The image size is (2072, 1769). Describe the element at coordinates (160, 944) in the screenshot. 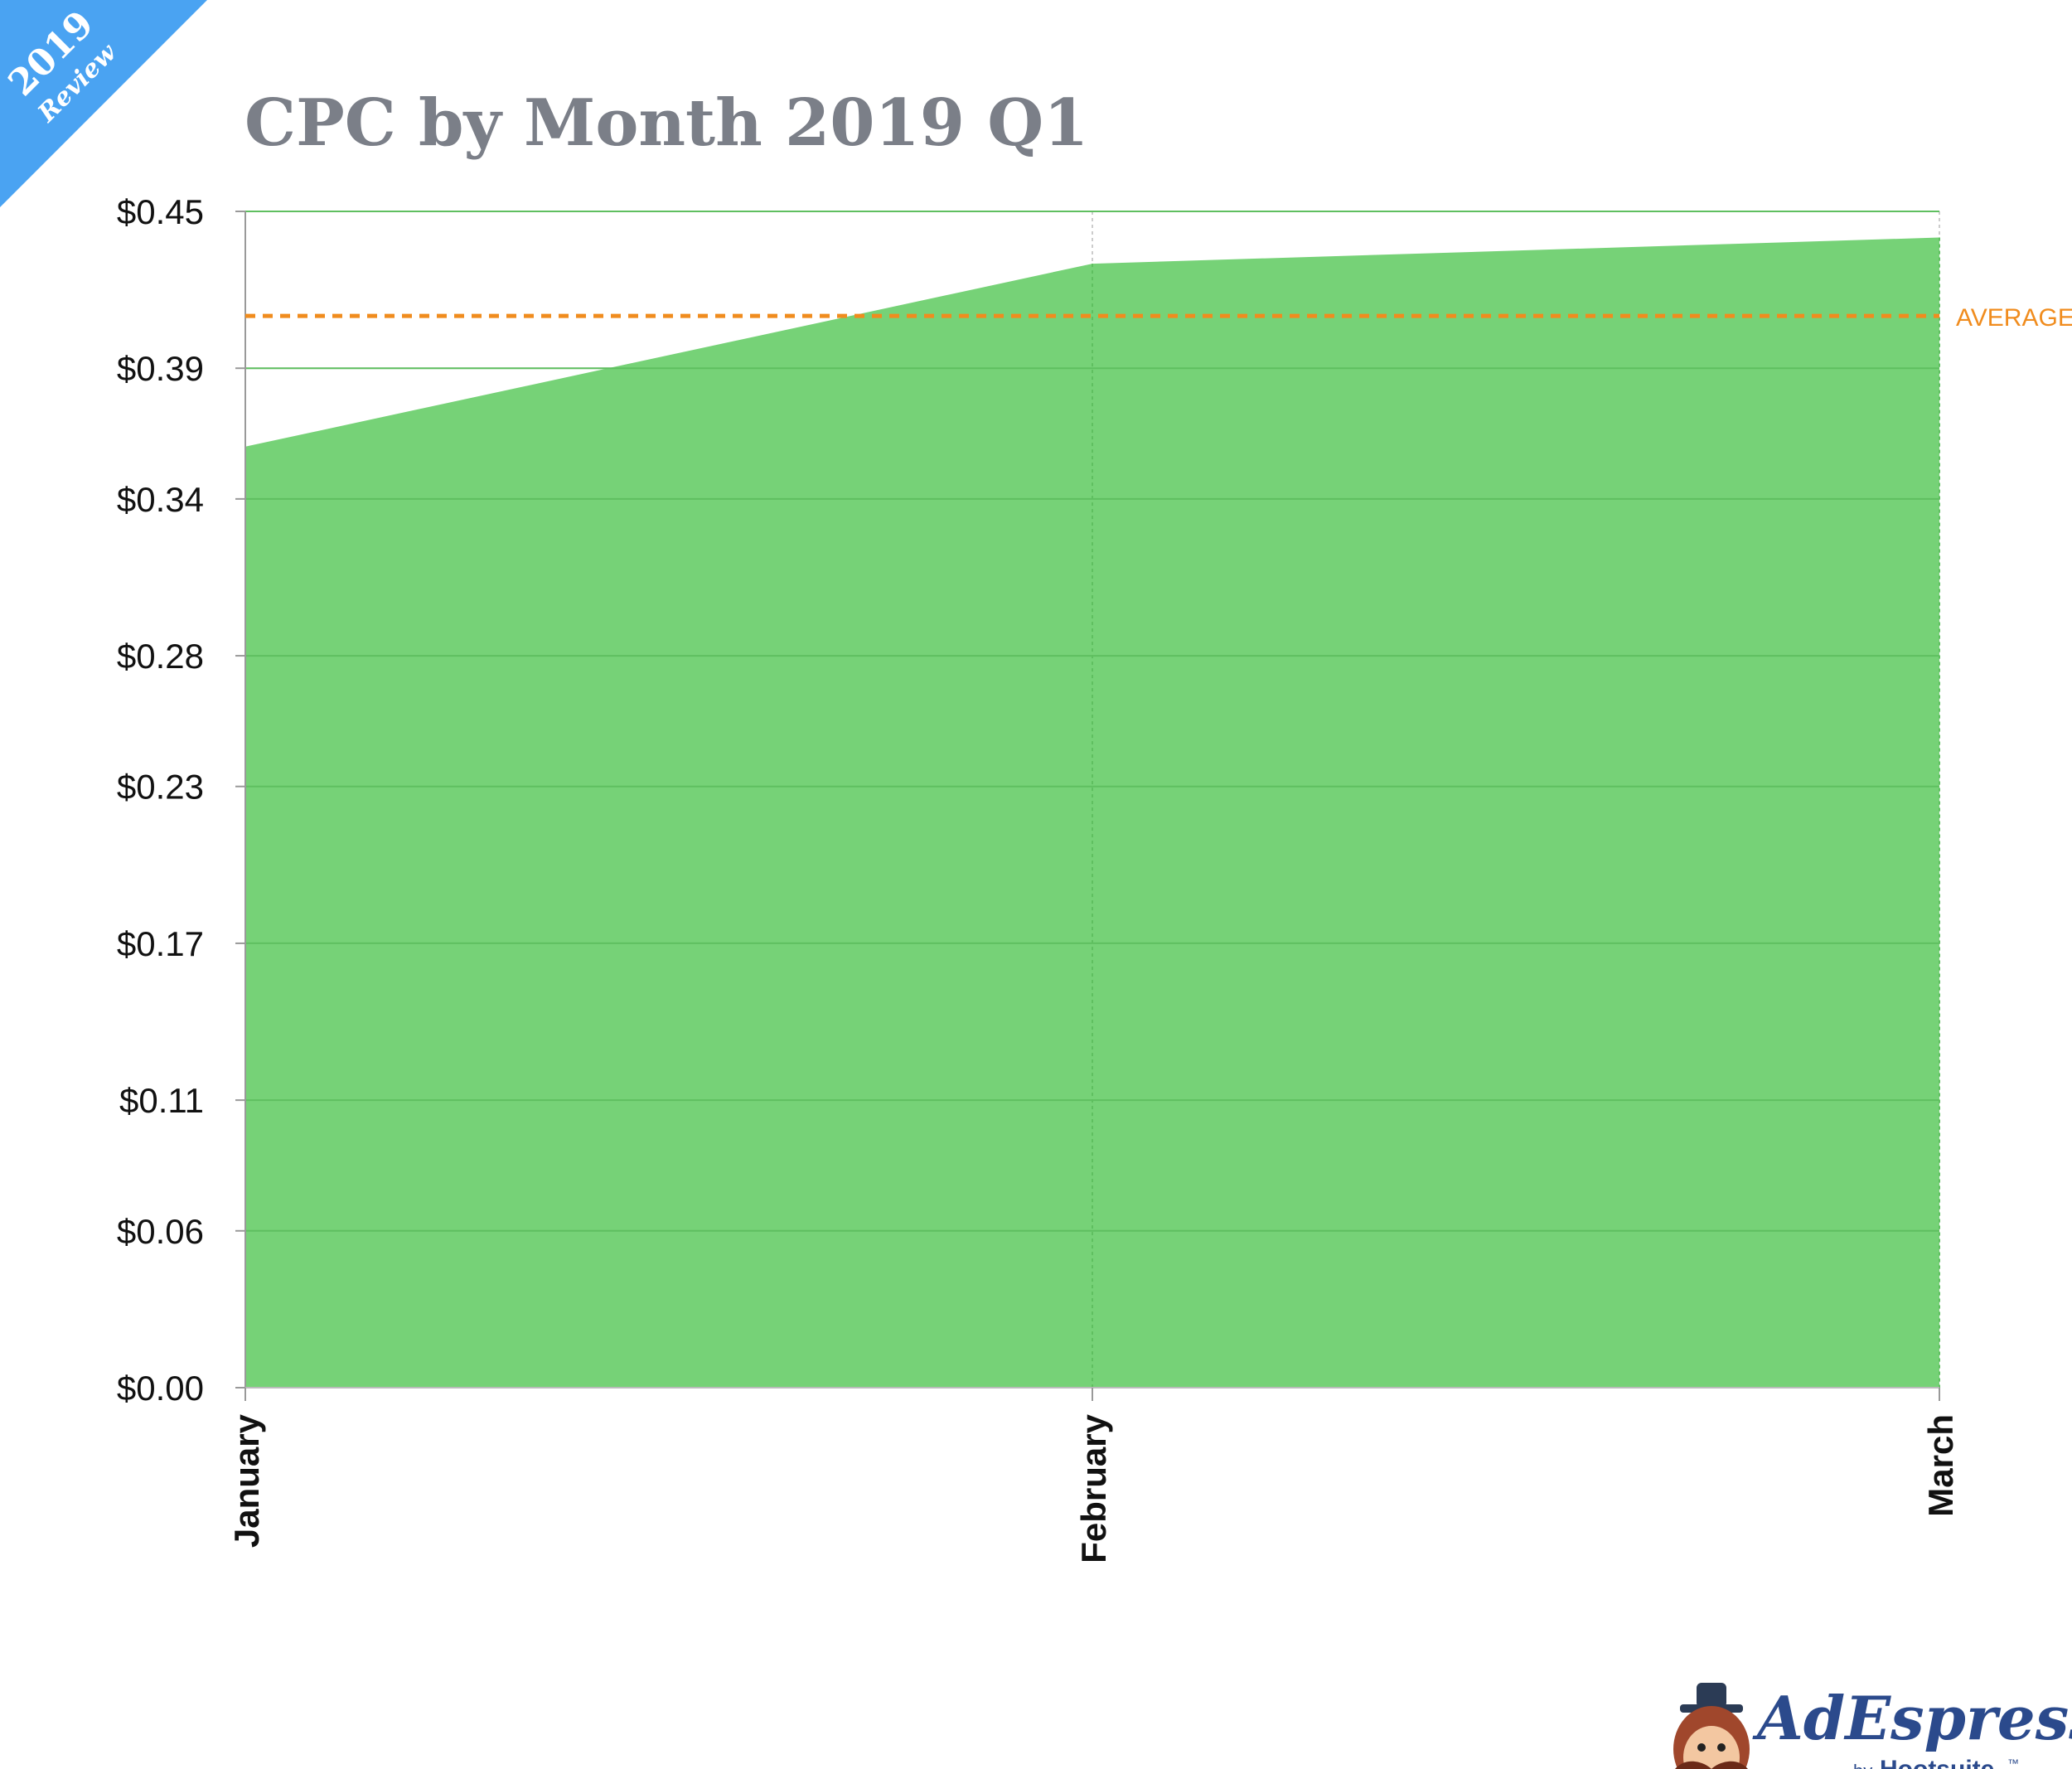

I see `y-tick-label: $0.17` at that location.